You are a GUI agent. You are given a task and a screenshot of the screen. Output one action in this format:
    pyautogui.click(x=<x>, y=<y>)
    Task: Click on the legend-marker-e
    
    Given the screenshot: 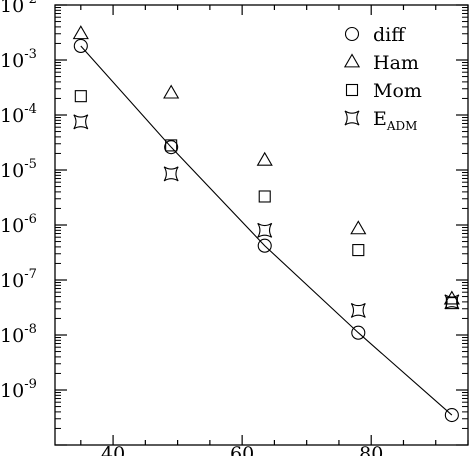 What is the action you would take?
    pyautogui.click(x=352, y=118)
    